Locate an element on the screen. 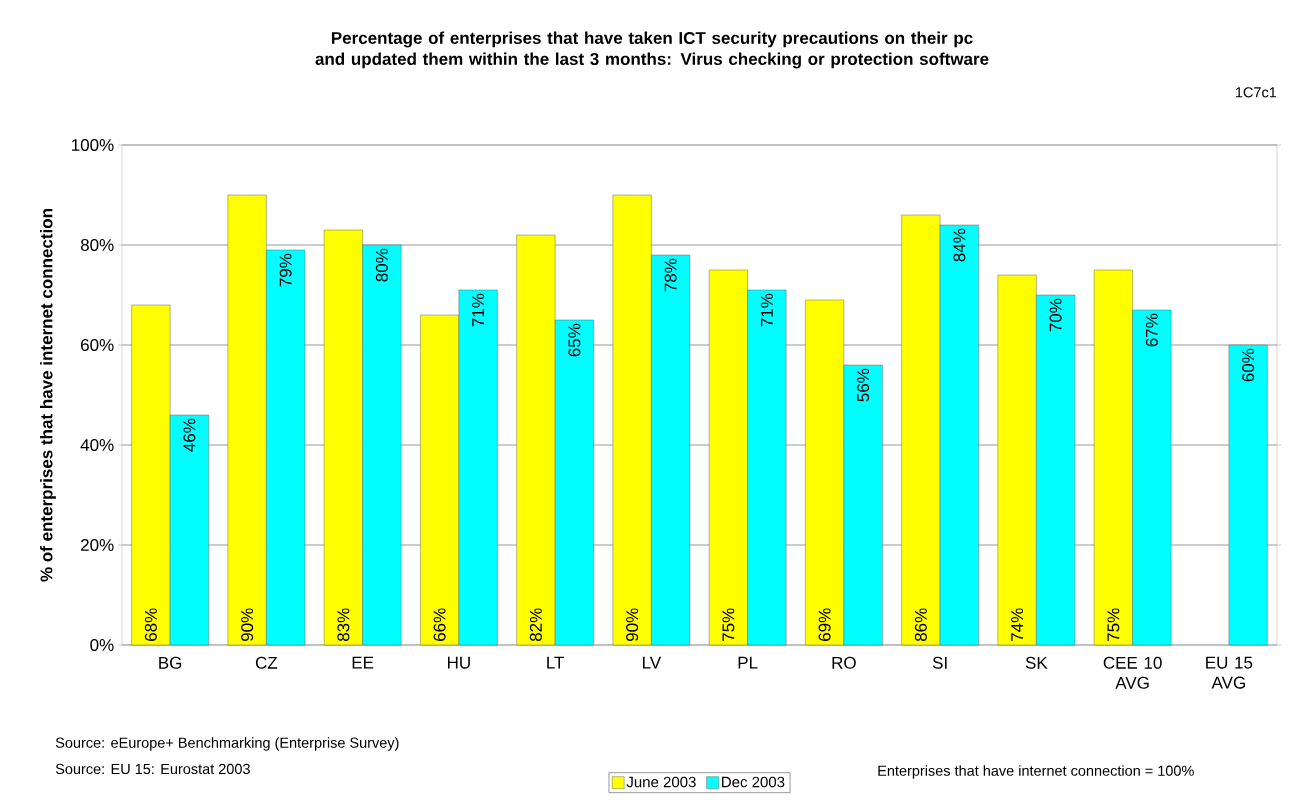 This screenshot has height=802, width=1304. legend-label: June 2003 is located at coordinates (661, 782).